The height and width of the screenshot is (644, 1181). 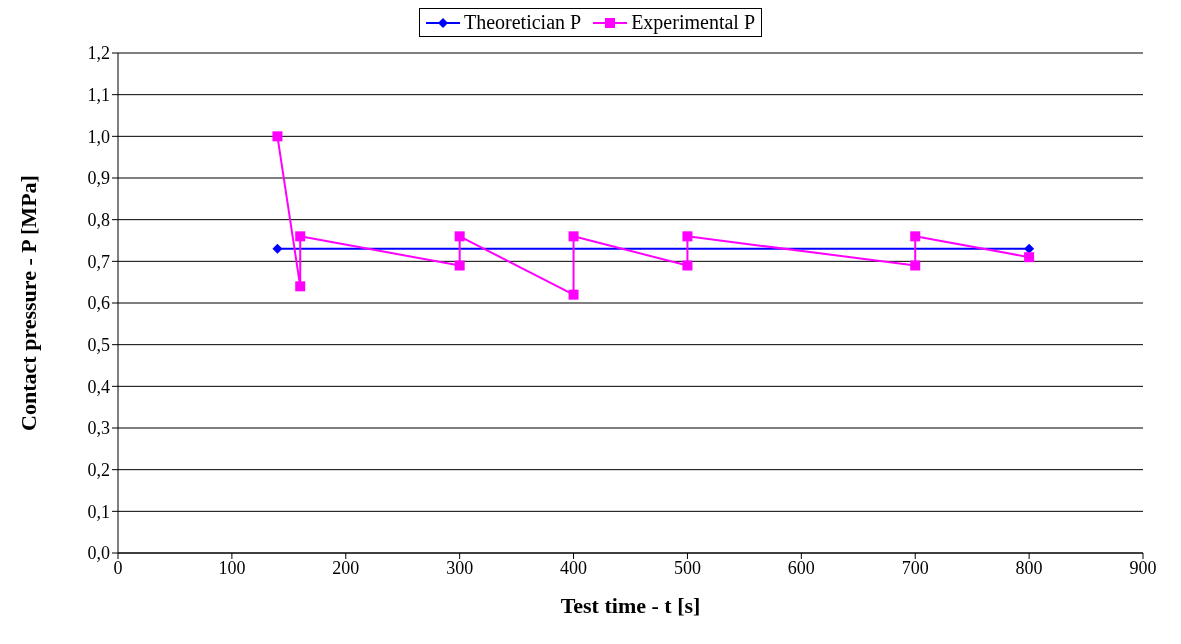 What do you see at coordinates (98, 136) in the screenshot?
I see `y-tick-label: 1,0` at bounding box center [98, 136].